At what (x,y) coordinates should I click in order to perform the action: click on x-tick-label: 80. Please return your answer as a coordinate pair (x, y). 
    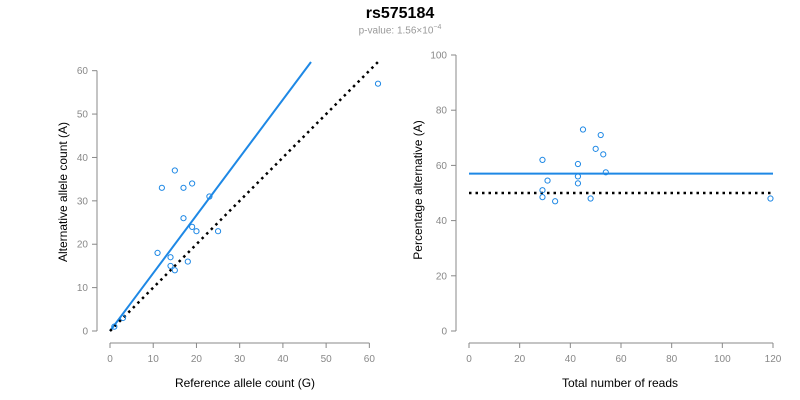
    Looking at the image, I should click on (672, 359).